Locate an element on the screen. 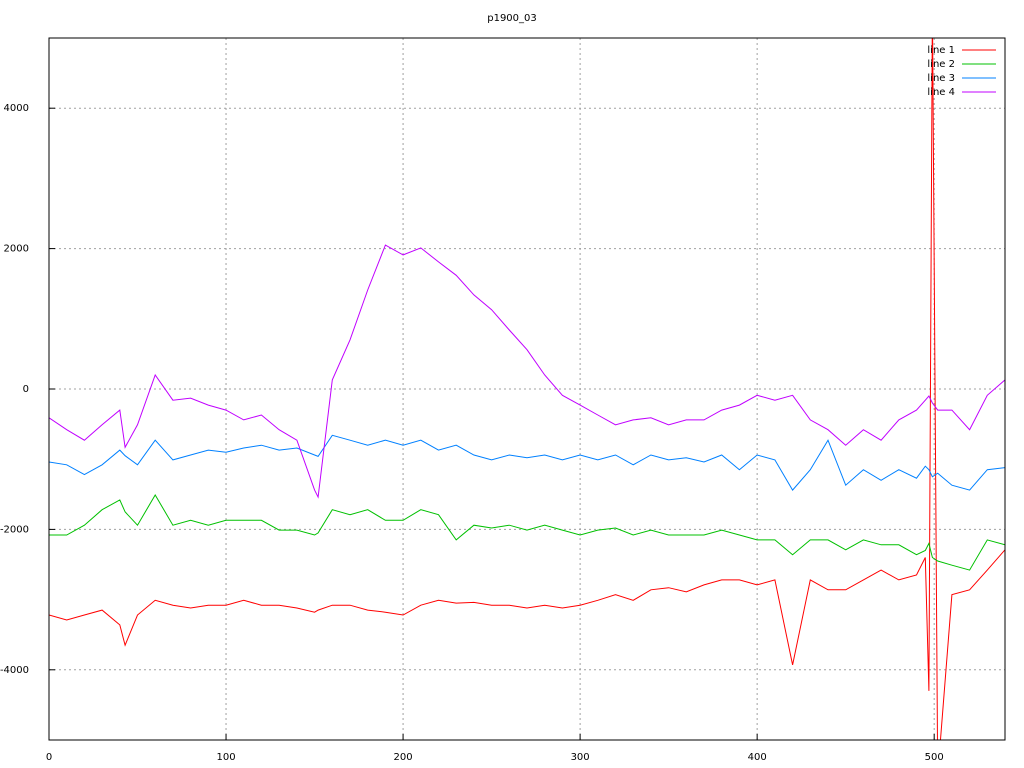 This screenshot has height=768, width=1024. x-tick-label: 100 is located at coordinates (225, 757).